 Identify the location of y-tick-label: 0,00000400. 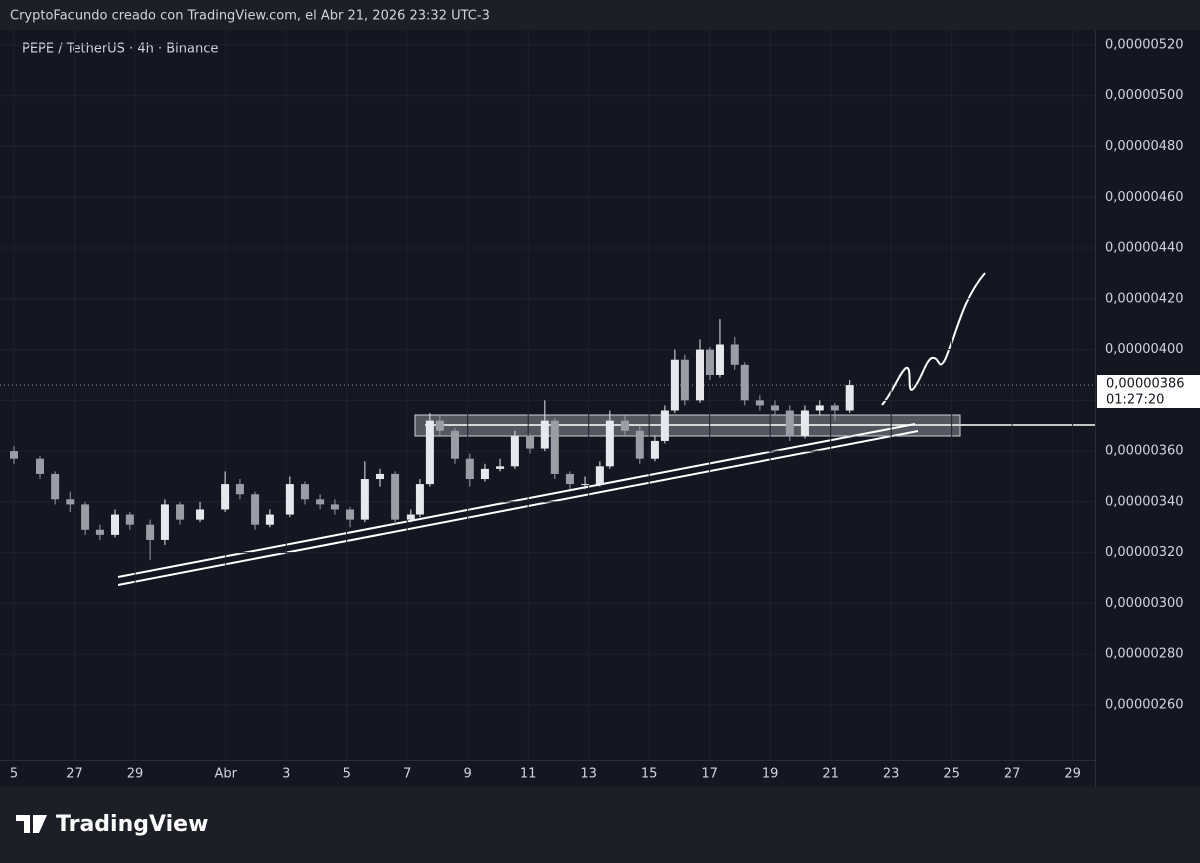
(1144, 349).